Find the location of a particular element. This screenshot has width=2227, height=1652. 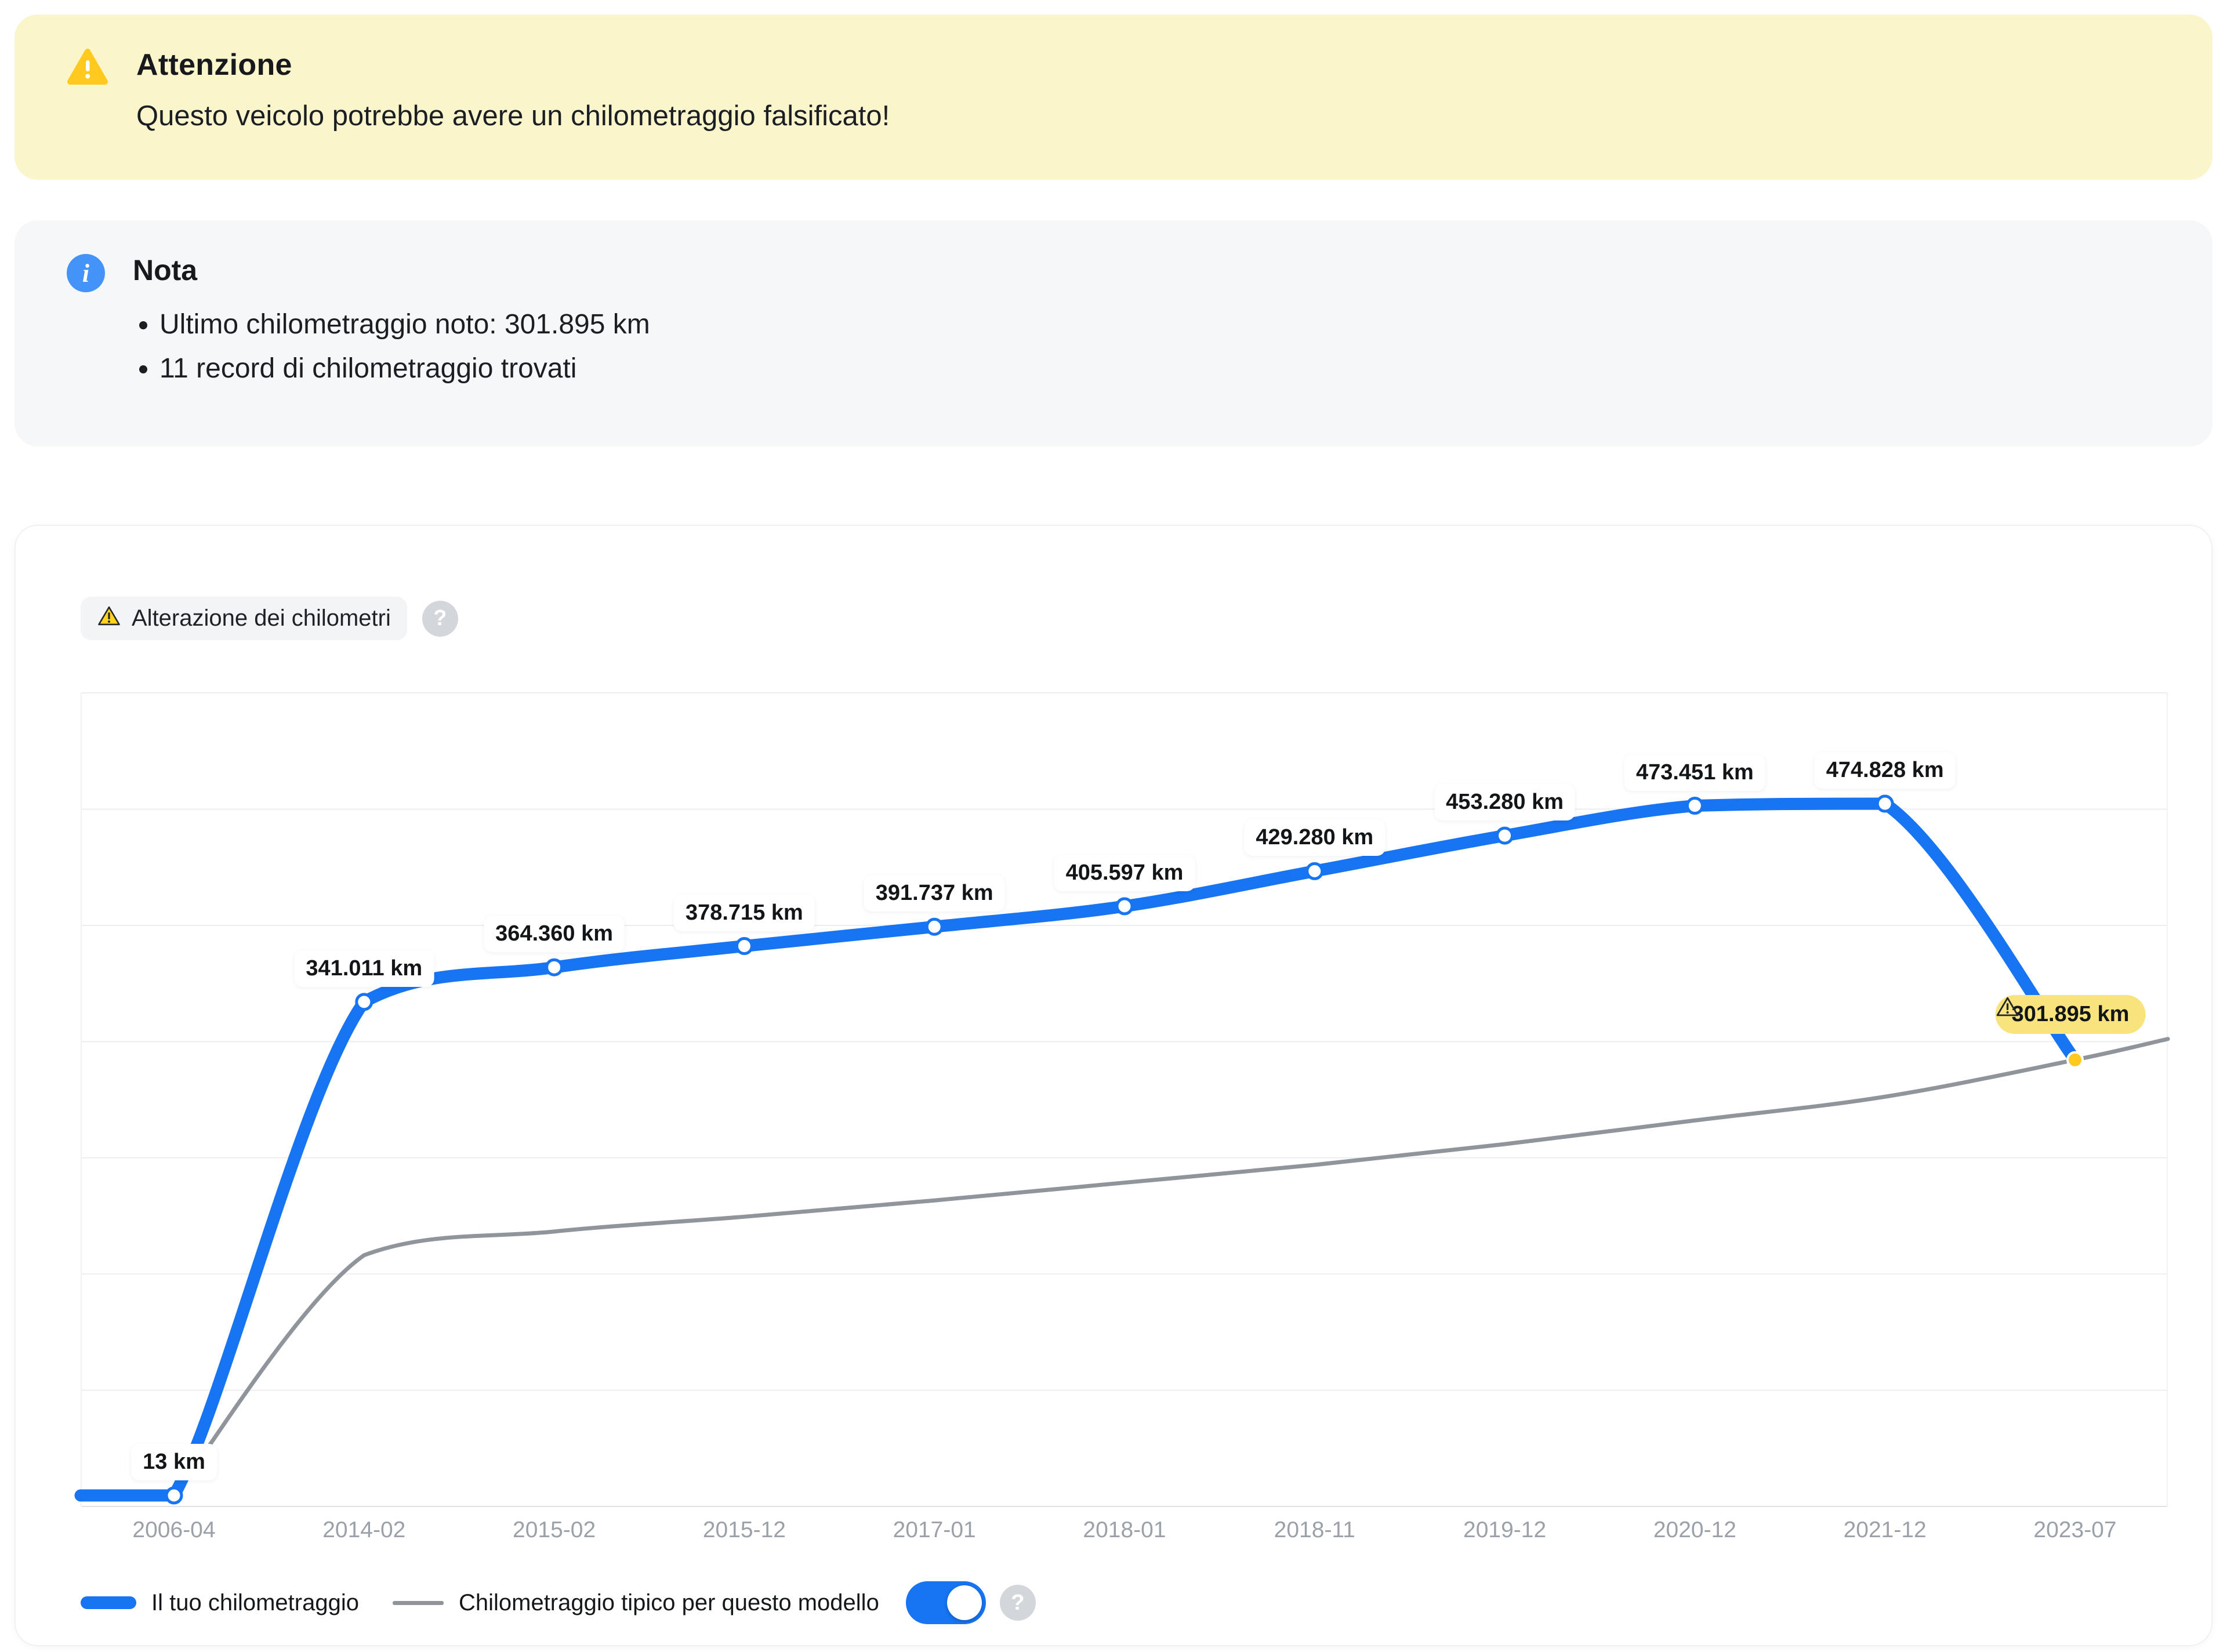

point-label: 341.011 km is located at coordinates (364, 969).